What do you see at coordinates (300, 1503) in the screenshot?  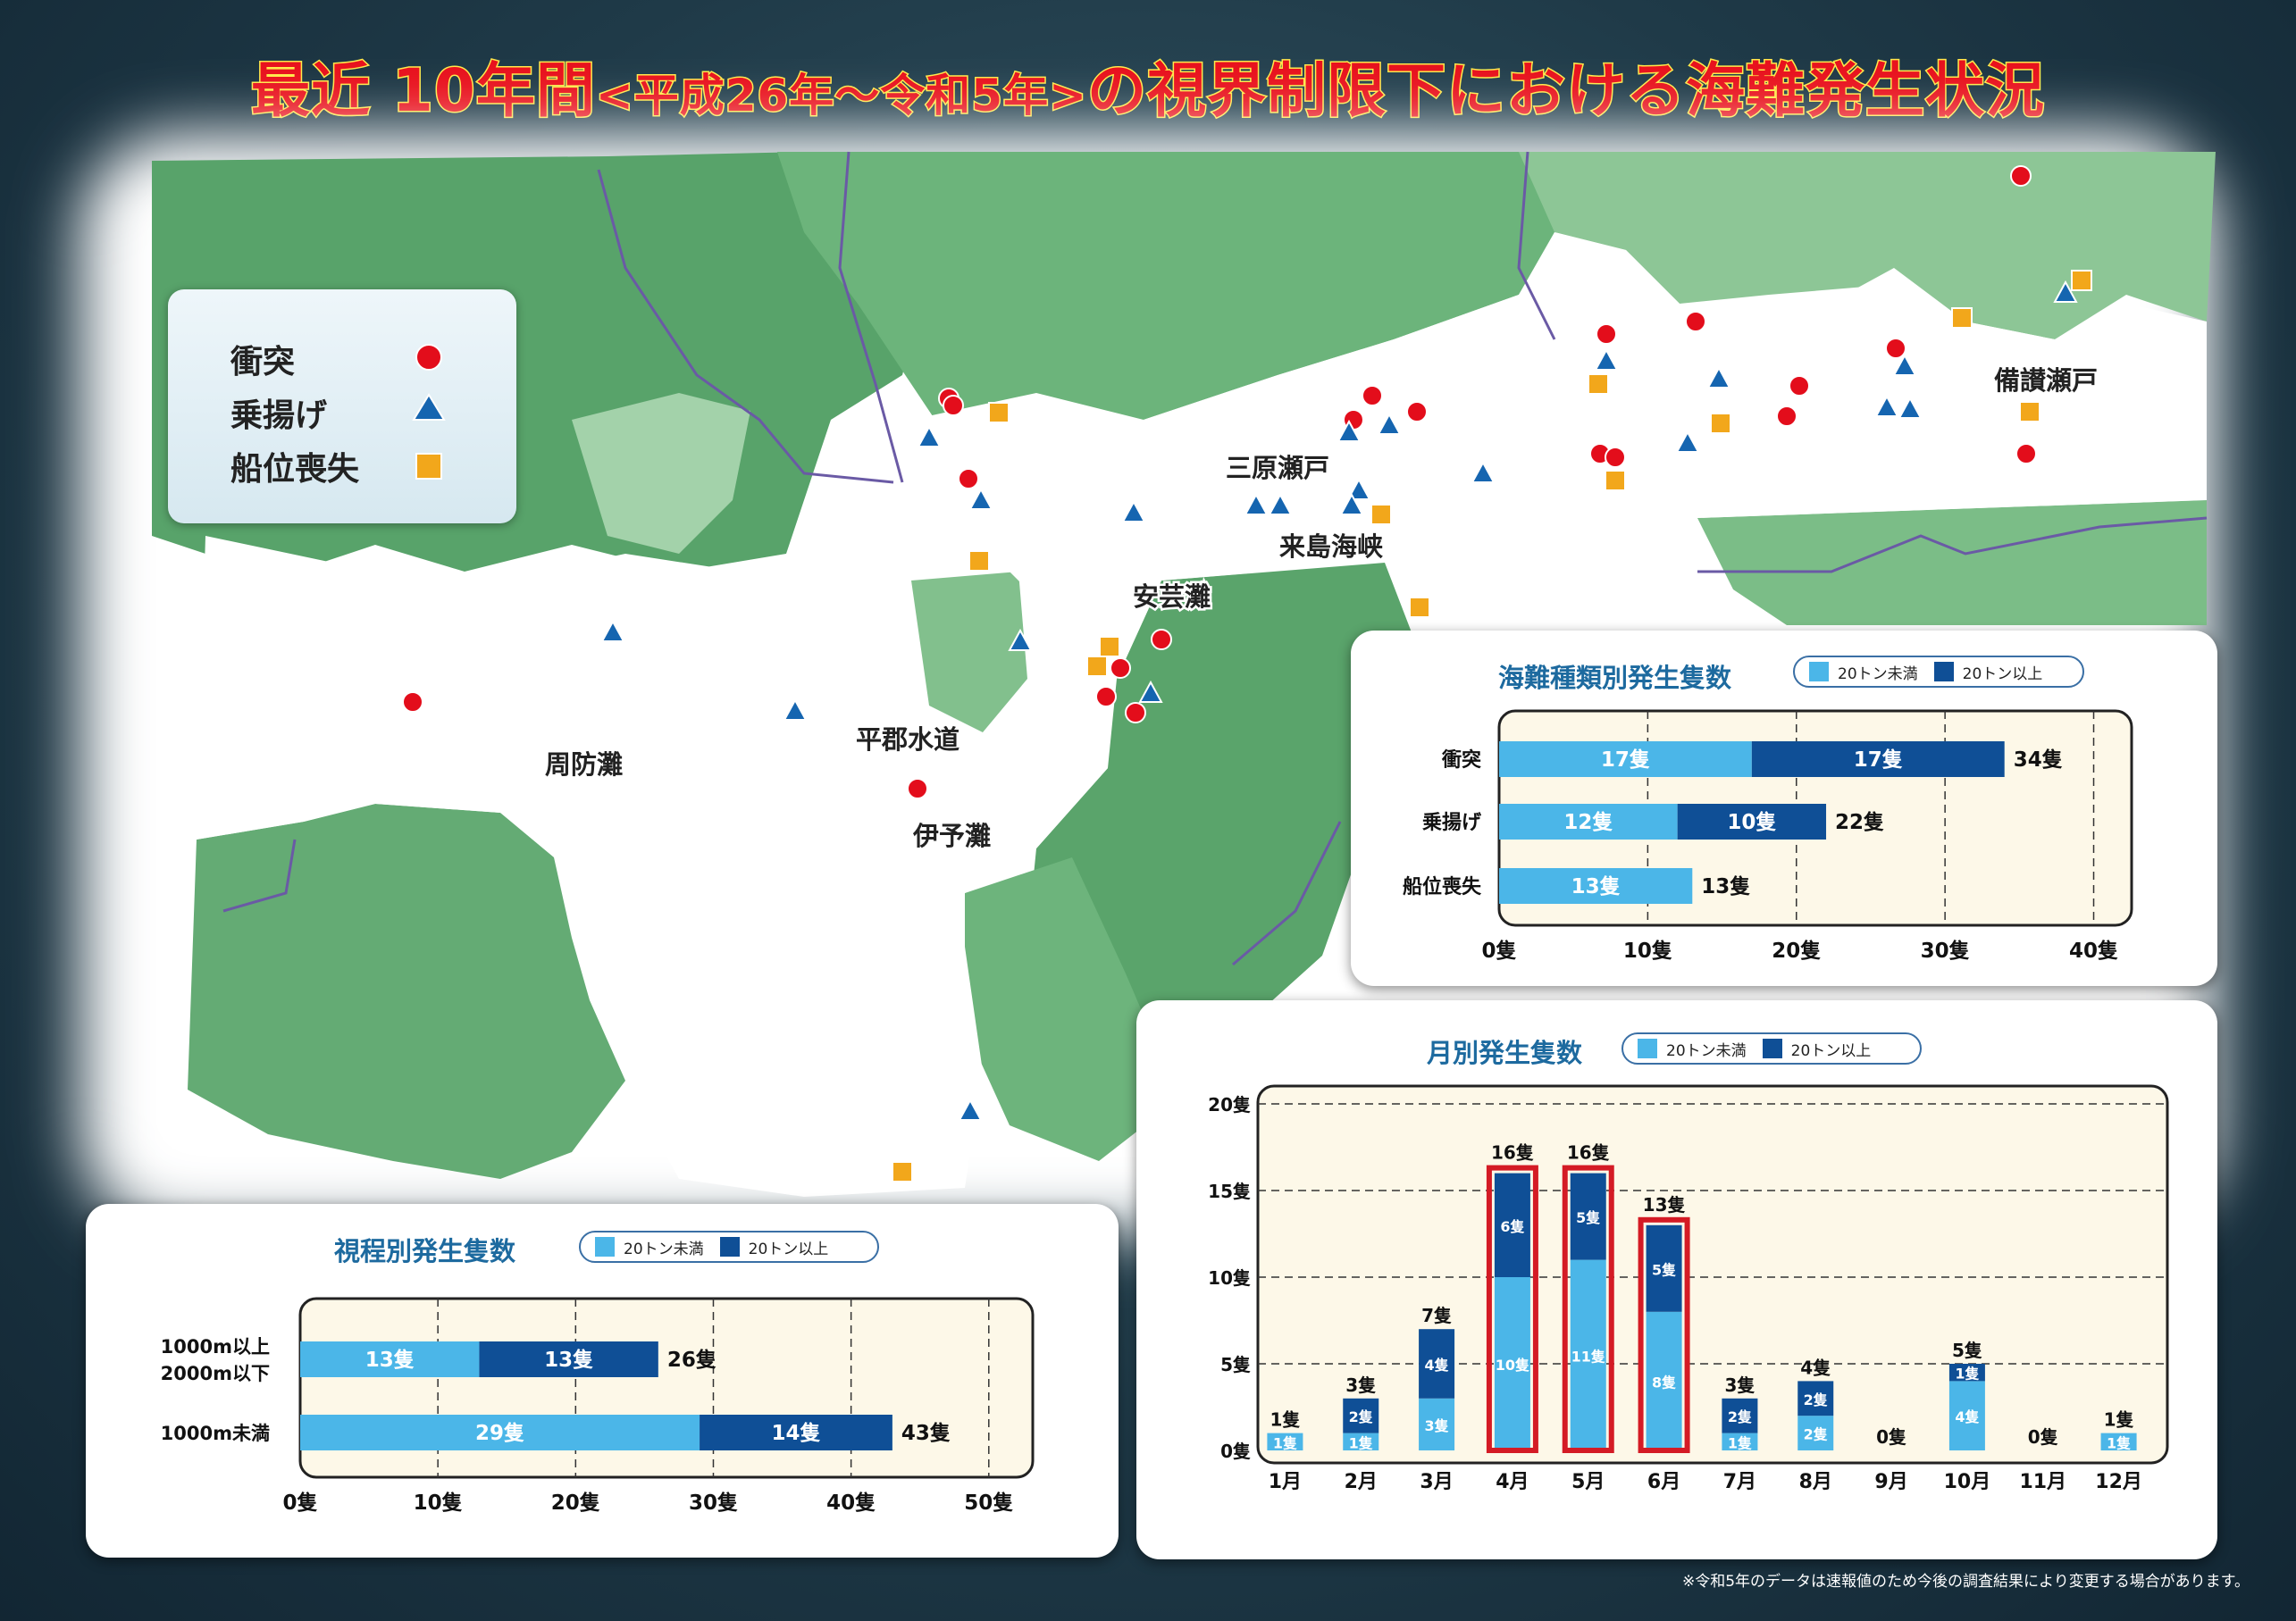 I see `x-tick-label: 0隻` at bounding box center [300, 1503].